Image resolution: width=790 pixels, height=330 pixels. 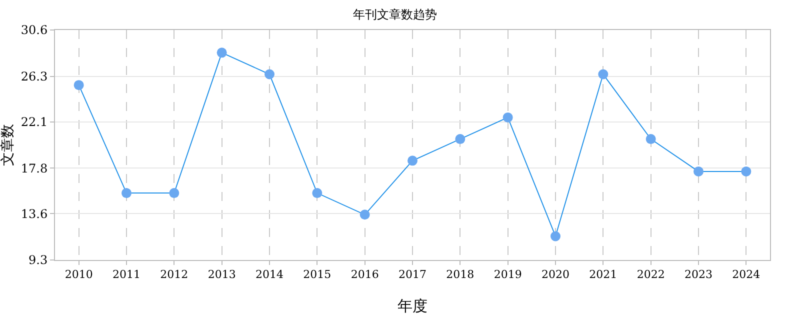 I want to click on y-tick-label: 30.6, so click(x=34, y=30).